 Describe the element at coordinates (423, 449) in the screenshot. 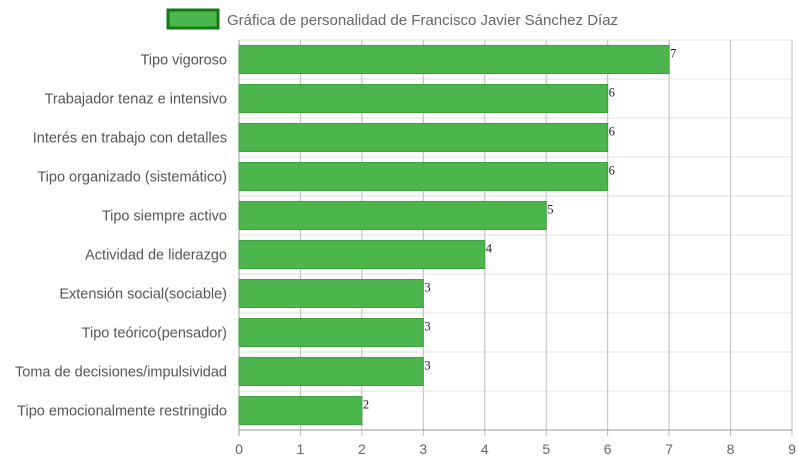

I see `x-tick-label: 3` at that location.